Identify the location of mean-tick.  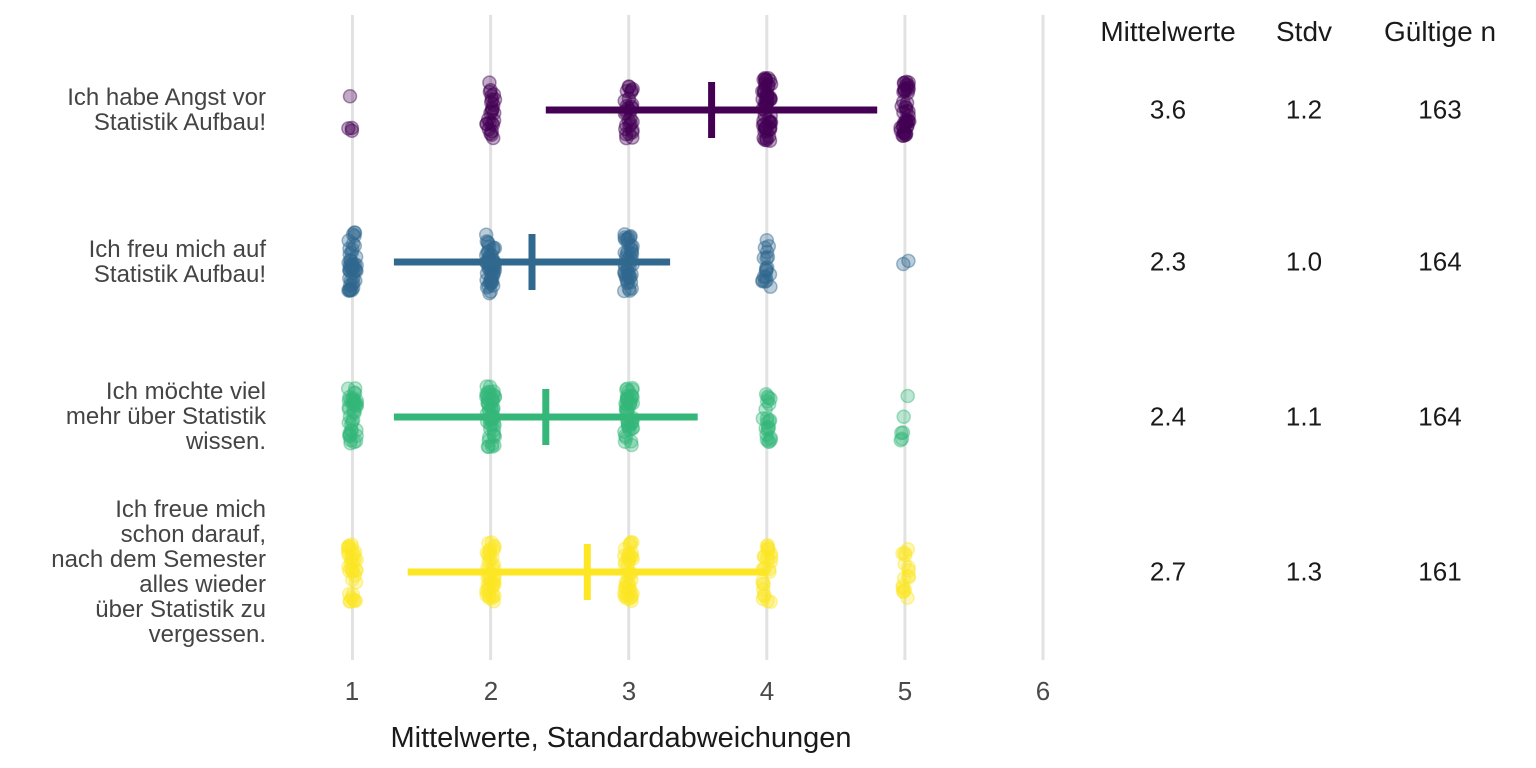
(712, 110).